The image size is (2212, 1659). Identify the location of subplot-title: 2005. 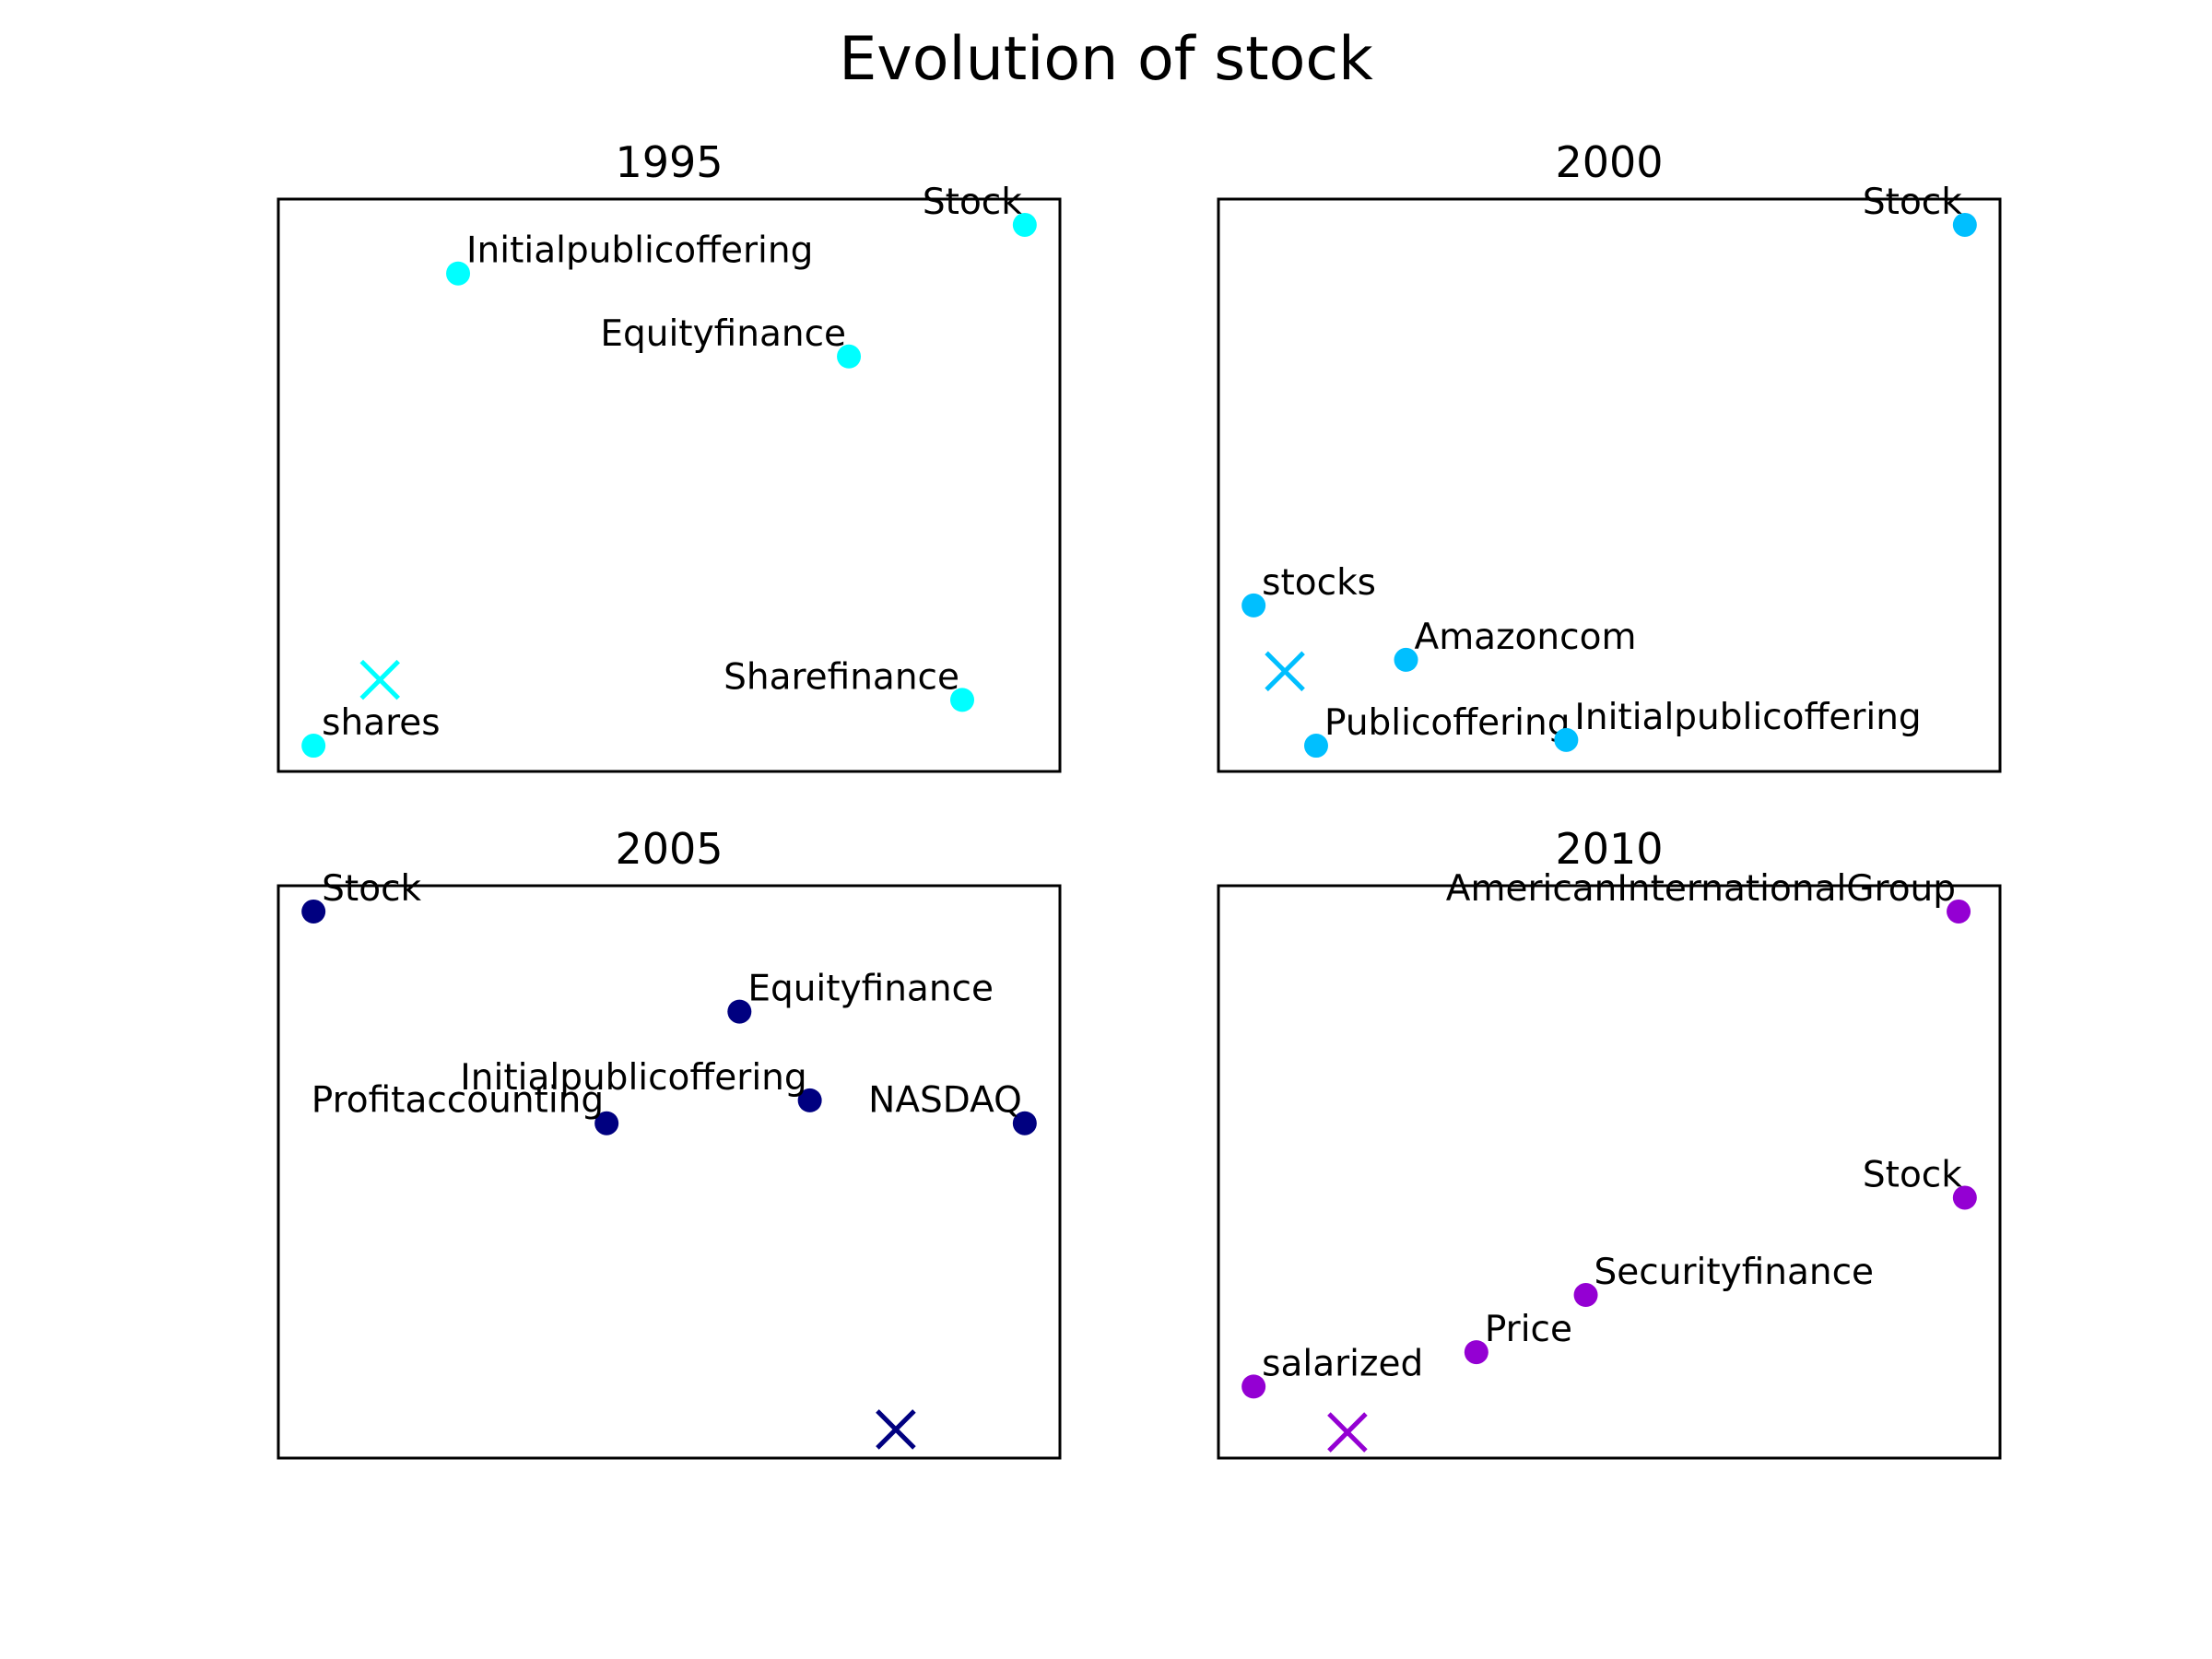
(669, 849).